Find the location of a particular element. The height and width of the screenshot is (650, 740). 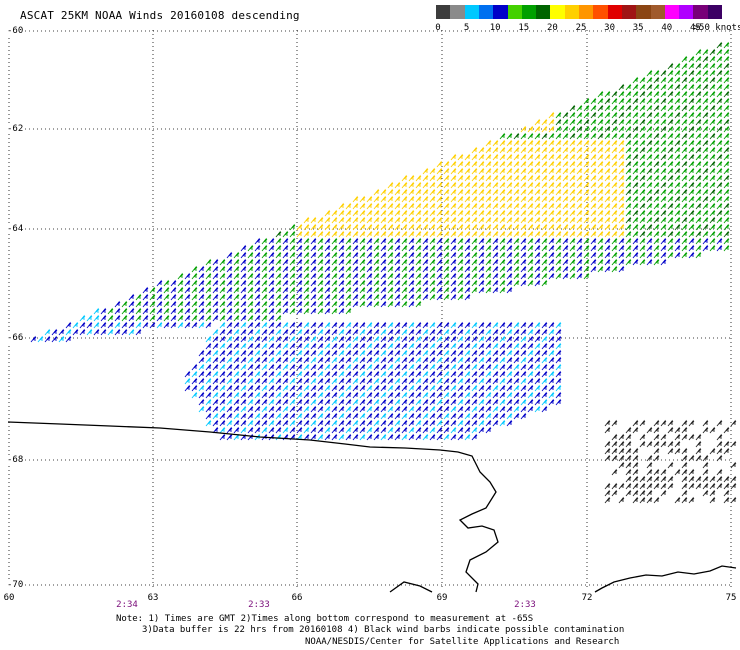

legend-label: 20 is located at coordinates (552, 28).